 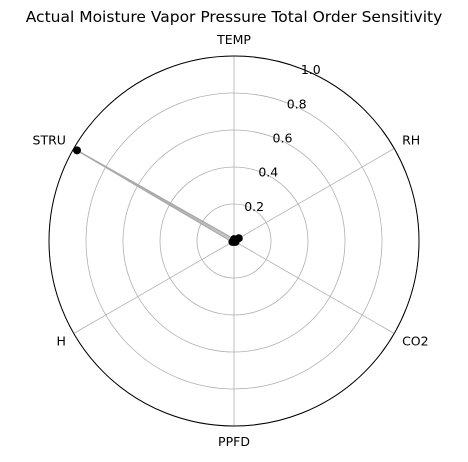 I want to click on radial-tick-labels: 0.2 0.4 0.6 0.8 1.0, so click(x=282, y=138).